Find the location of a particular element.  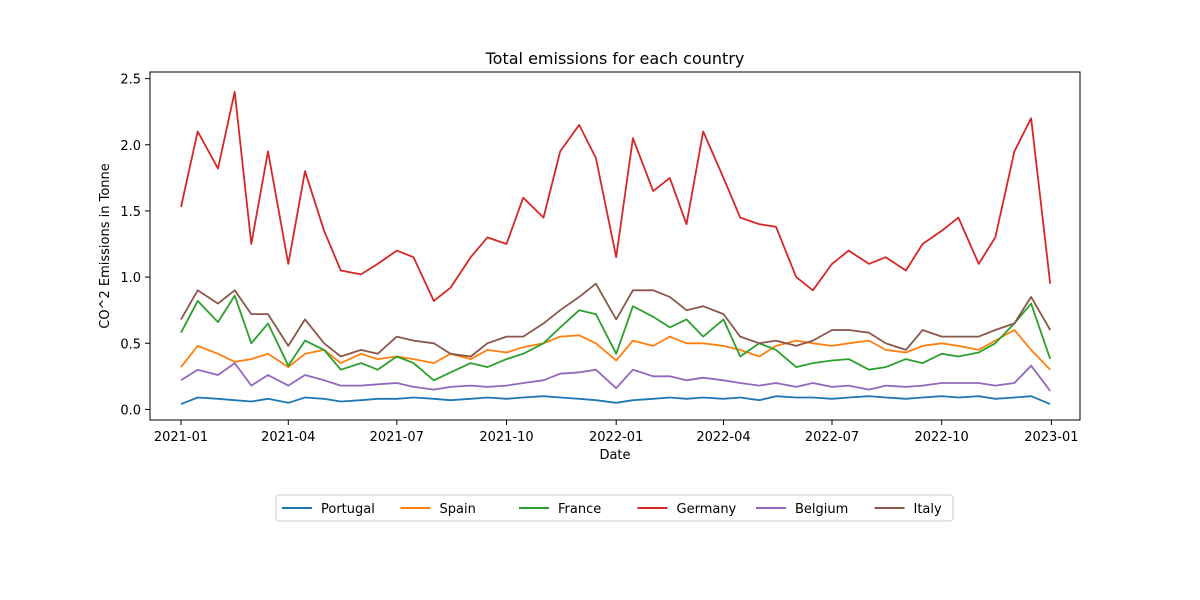

y-tick-label: 2.5 is located at coordinates (130, 80).